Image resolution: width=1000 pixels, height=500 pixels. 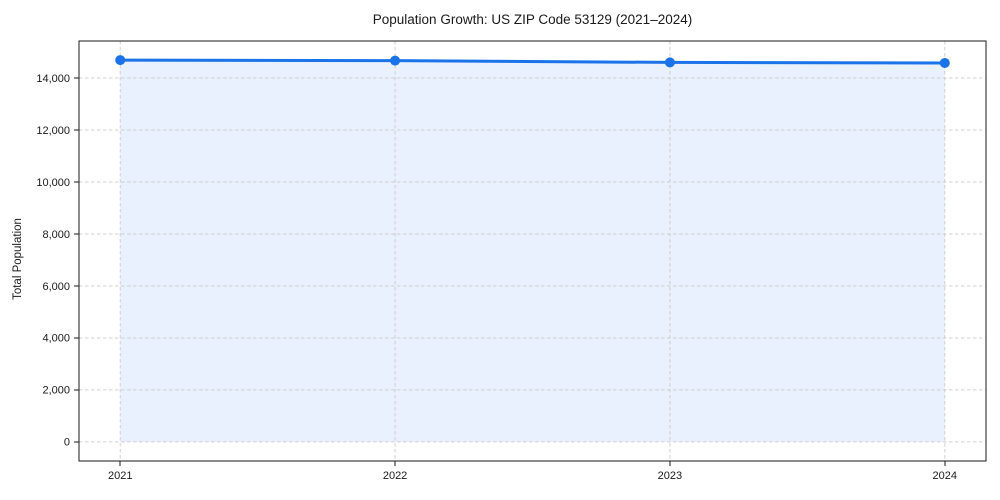 I want to click on x-tick-label: 2022, so click(x=395, y=476).